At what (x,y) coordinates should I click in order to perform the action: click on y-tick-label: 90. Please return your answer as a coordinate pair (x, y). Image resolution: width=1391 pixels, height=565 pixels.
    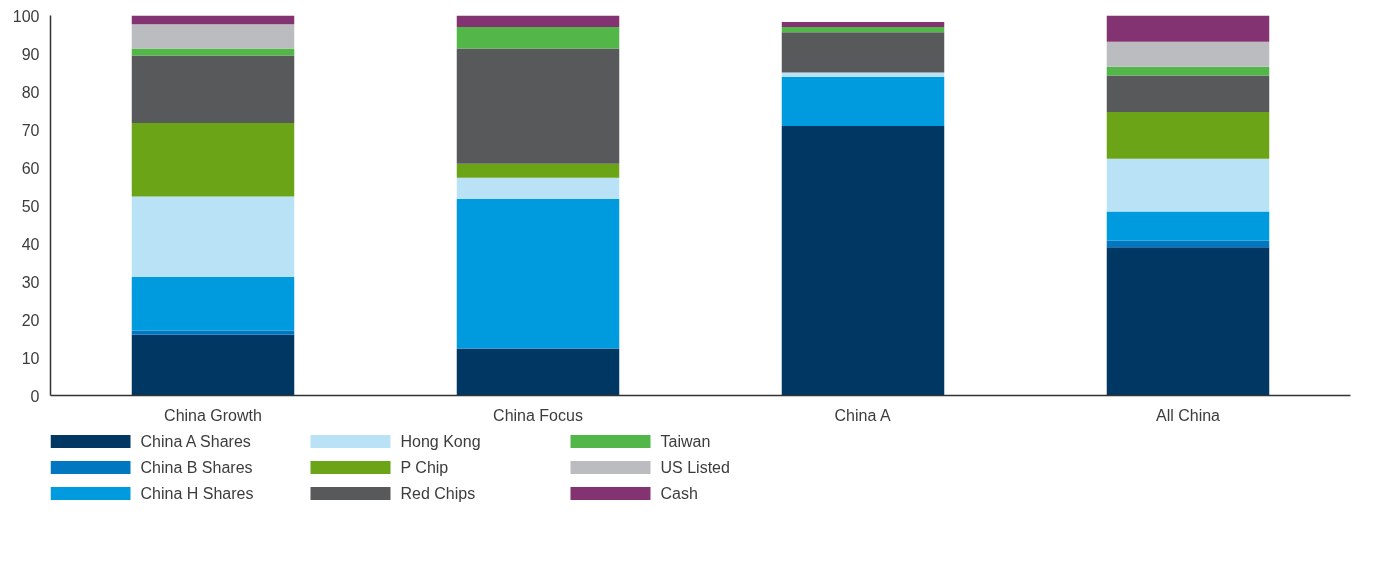
    Looking at the image, I should click on (30, 54).